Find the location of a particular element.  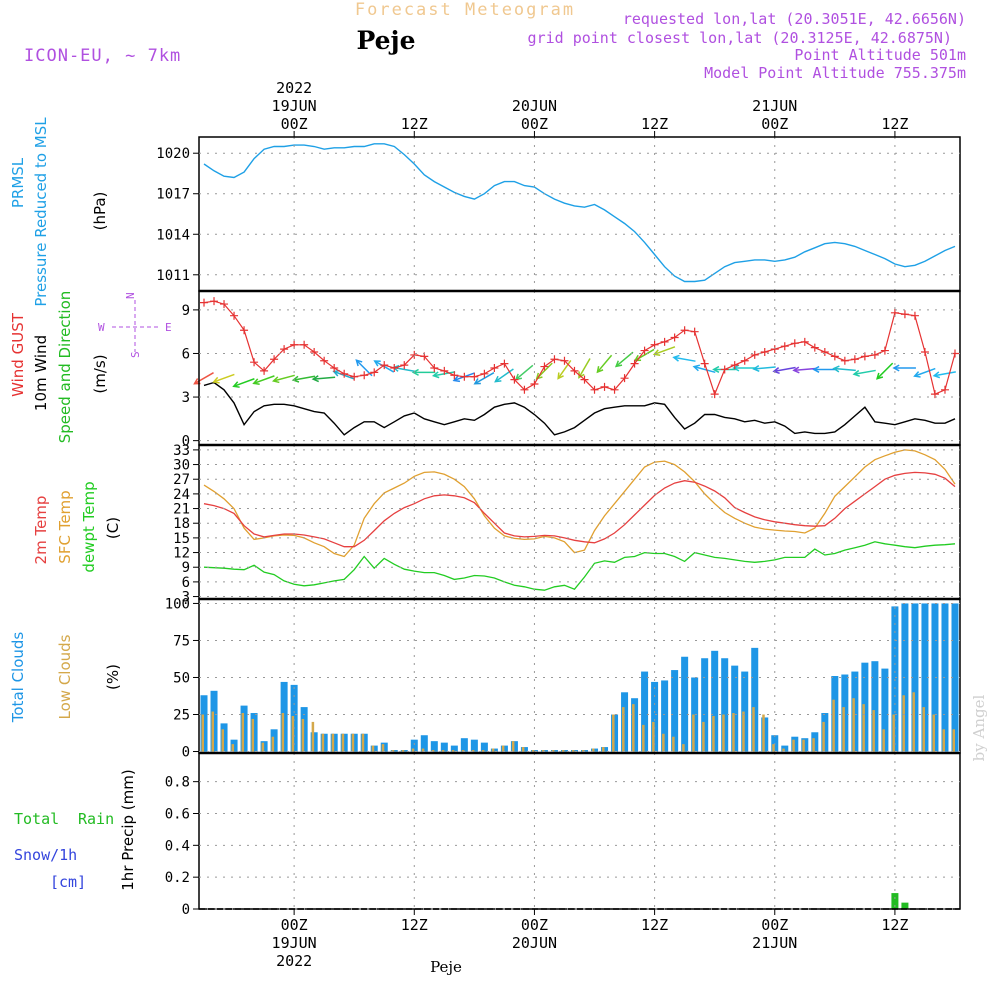

legend-total: Total is located at coordinates (36, 819).